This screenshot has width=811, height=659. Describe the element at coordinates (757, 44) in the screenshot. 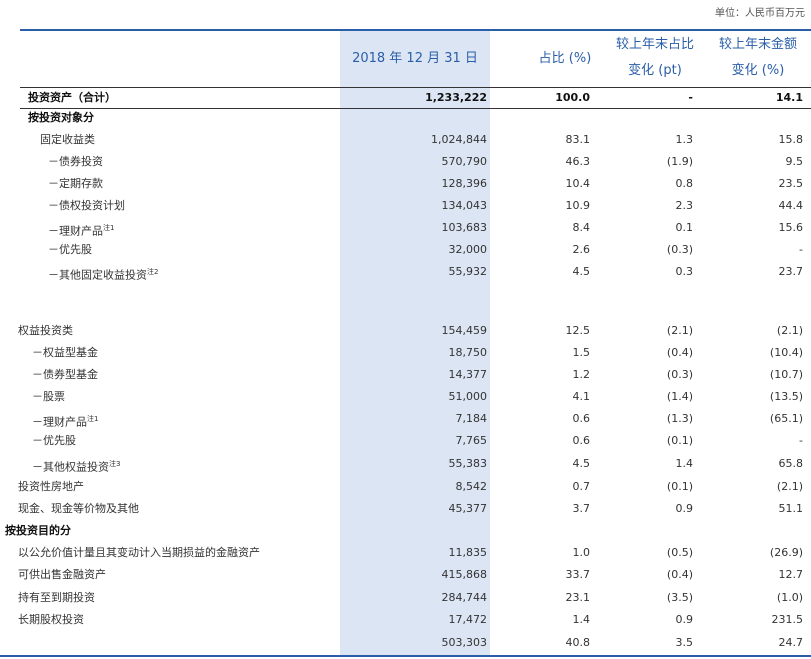

I see `header-cell: 较上年末金额` at that location.